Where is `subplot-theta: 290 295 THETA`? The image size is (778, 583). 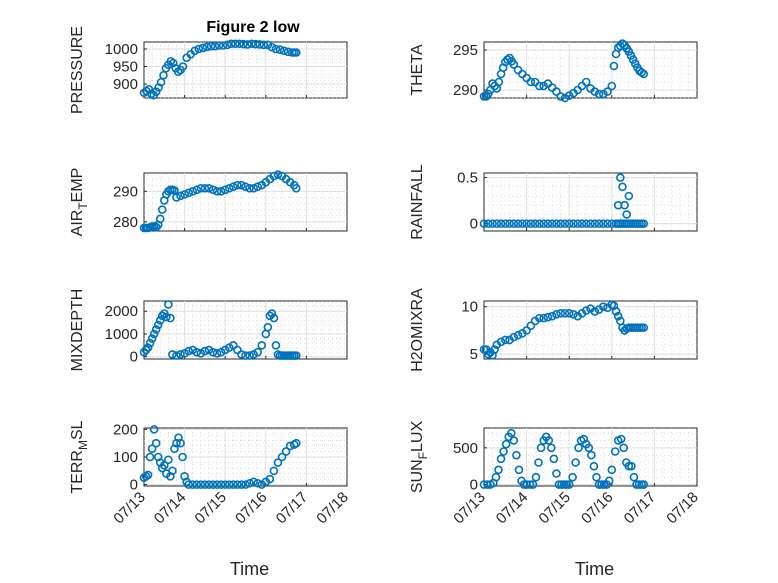 subplot-theta: 290 295 THETA is located at coordinates (553, 71).